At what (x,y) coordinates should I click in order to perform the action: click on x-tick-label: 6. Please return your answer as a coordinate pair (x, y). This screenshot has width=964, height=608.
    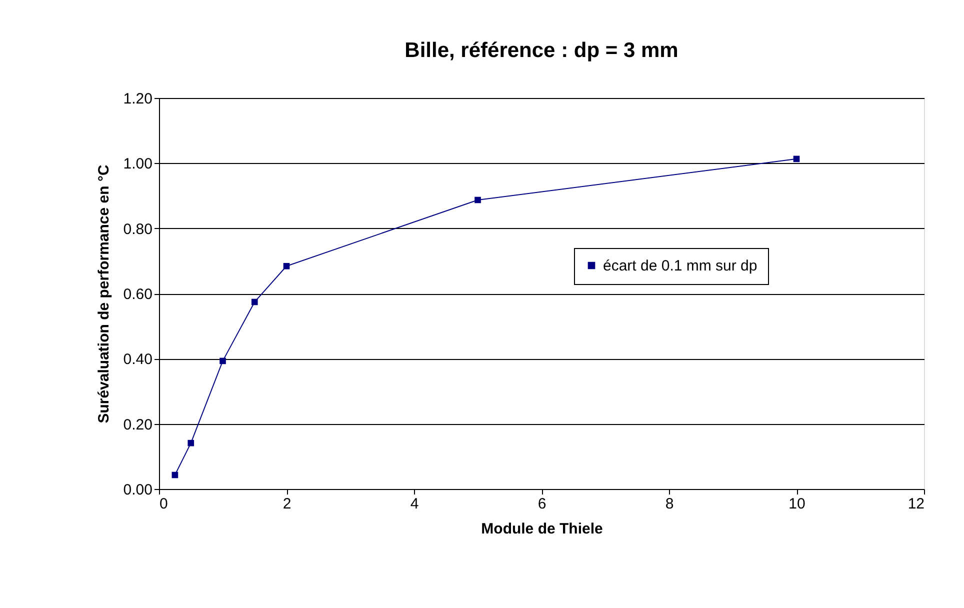
    Looking at the image, I should click on (542, 504).